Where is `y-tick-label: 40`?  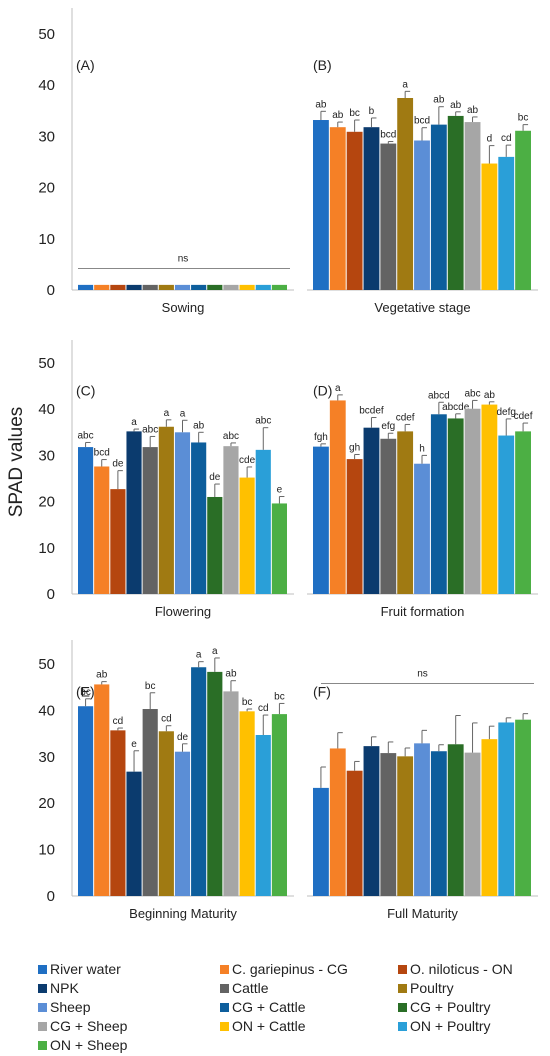
y-tick-label: 40 is located at coordinates (46, 85).